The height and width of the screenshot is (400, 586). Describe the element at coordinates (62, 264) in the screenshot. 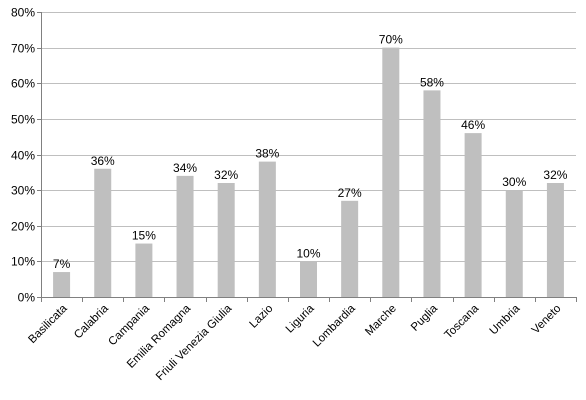

I see `data-label: 7%` at that location.